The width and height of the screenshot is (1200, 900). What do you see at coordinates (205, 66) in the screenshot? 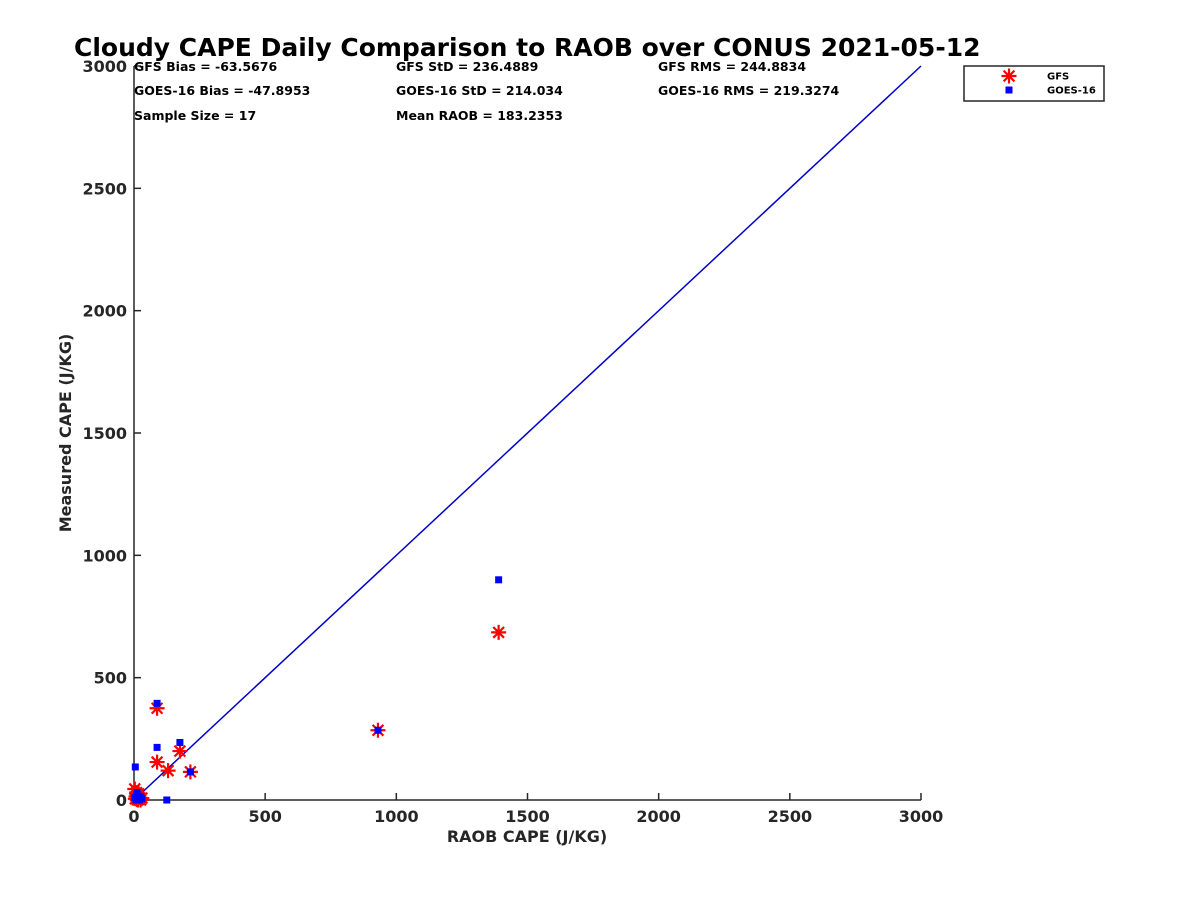
I see `stat-text: GFS Bias = -63.5676` at bounding box center [205, 66].